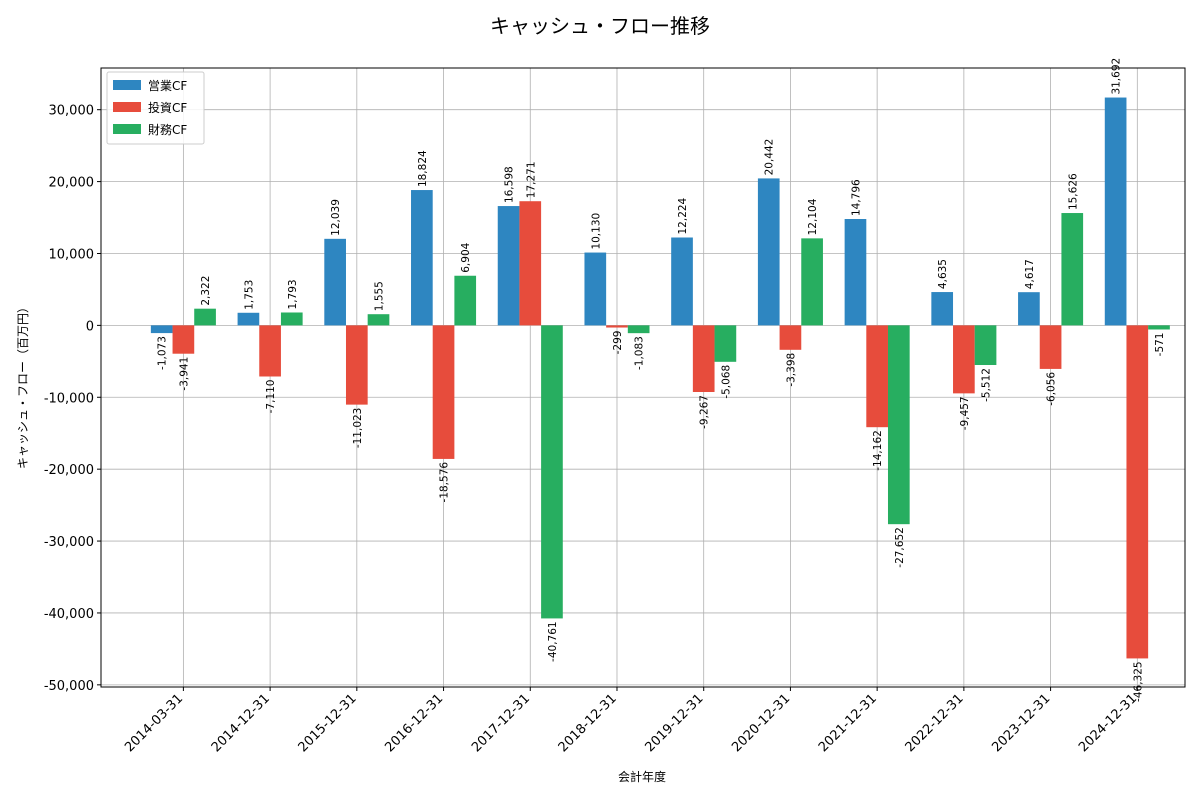  I want to click on data-label: -7,110, so click(271, 396).